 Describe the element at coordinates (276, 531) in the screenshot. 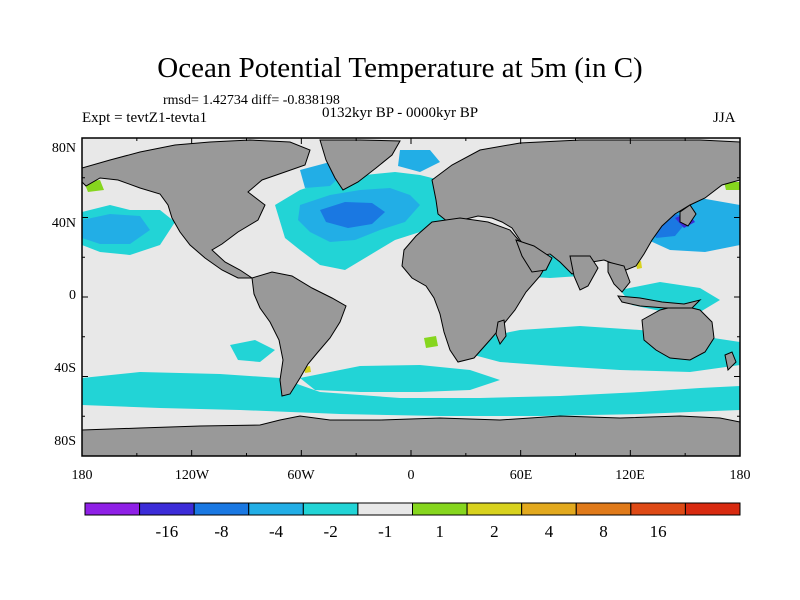

I see `colorbar-label: -4` at that location.